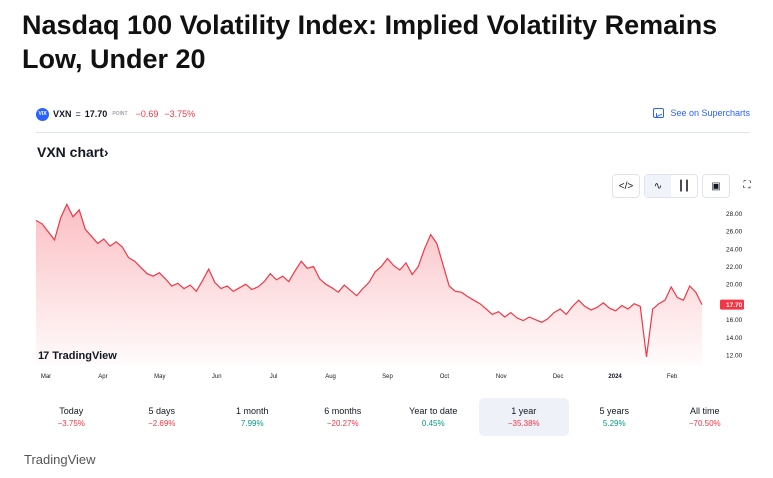  What do you see at coordinates (71, 411) in the screenshot?
I see `range-label: Today` at bounding box center [71, 411].